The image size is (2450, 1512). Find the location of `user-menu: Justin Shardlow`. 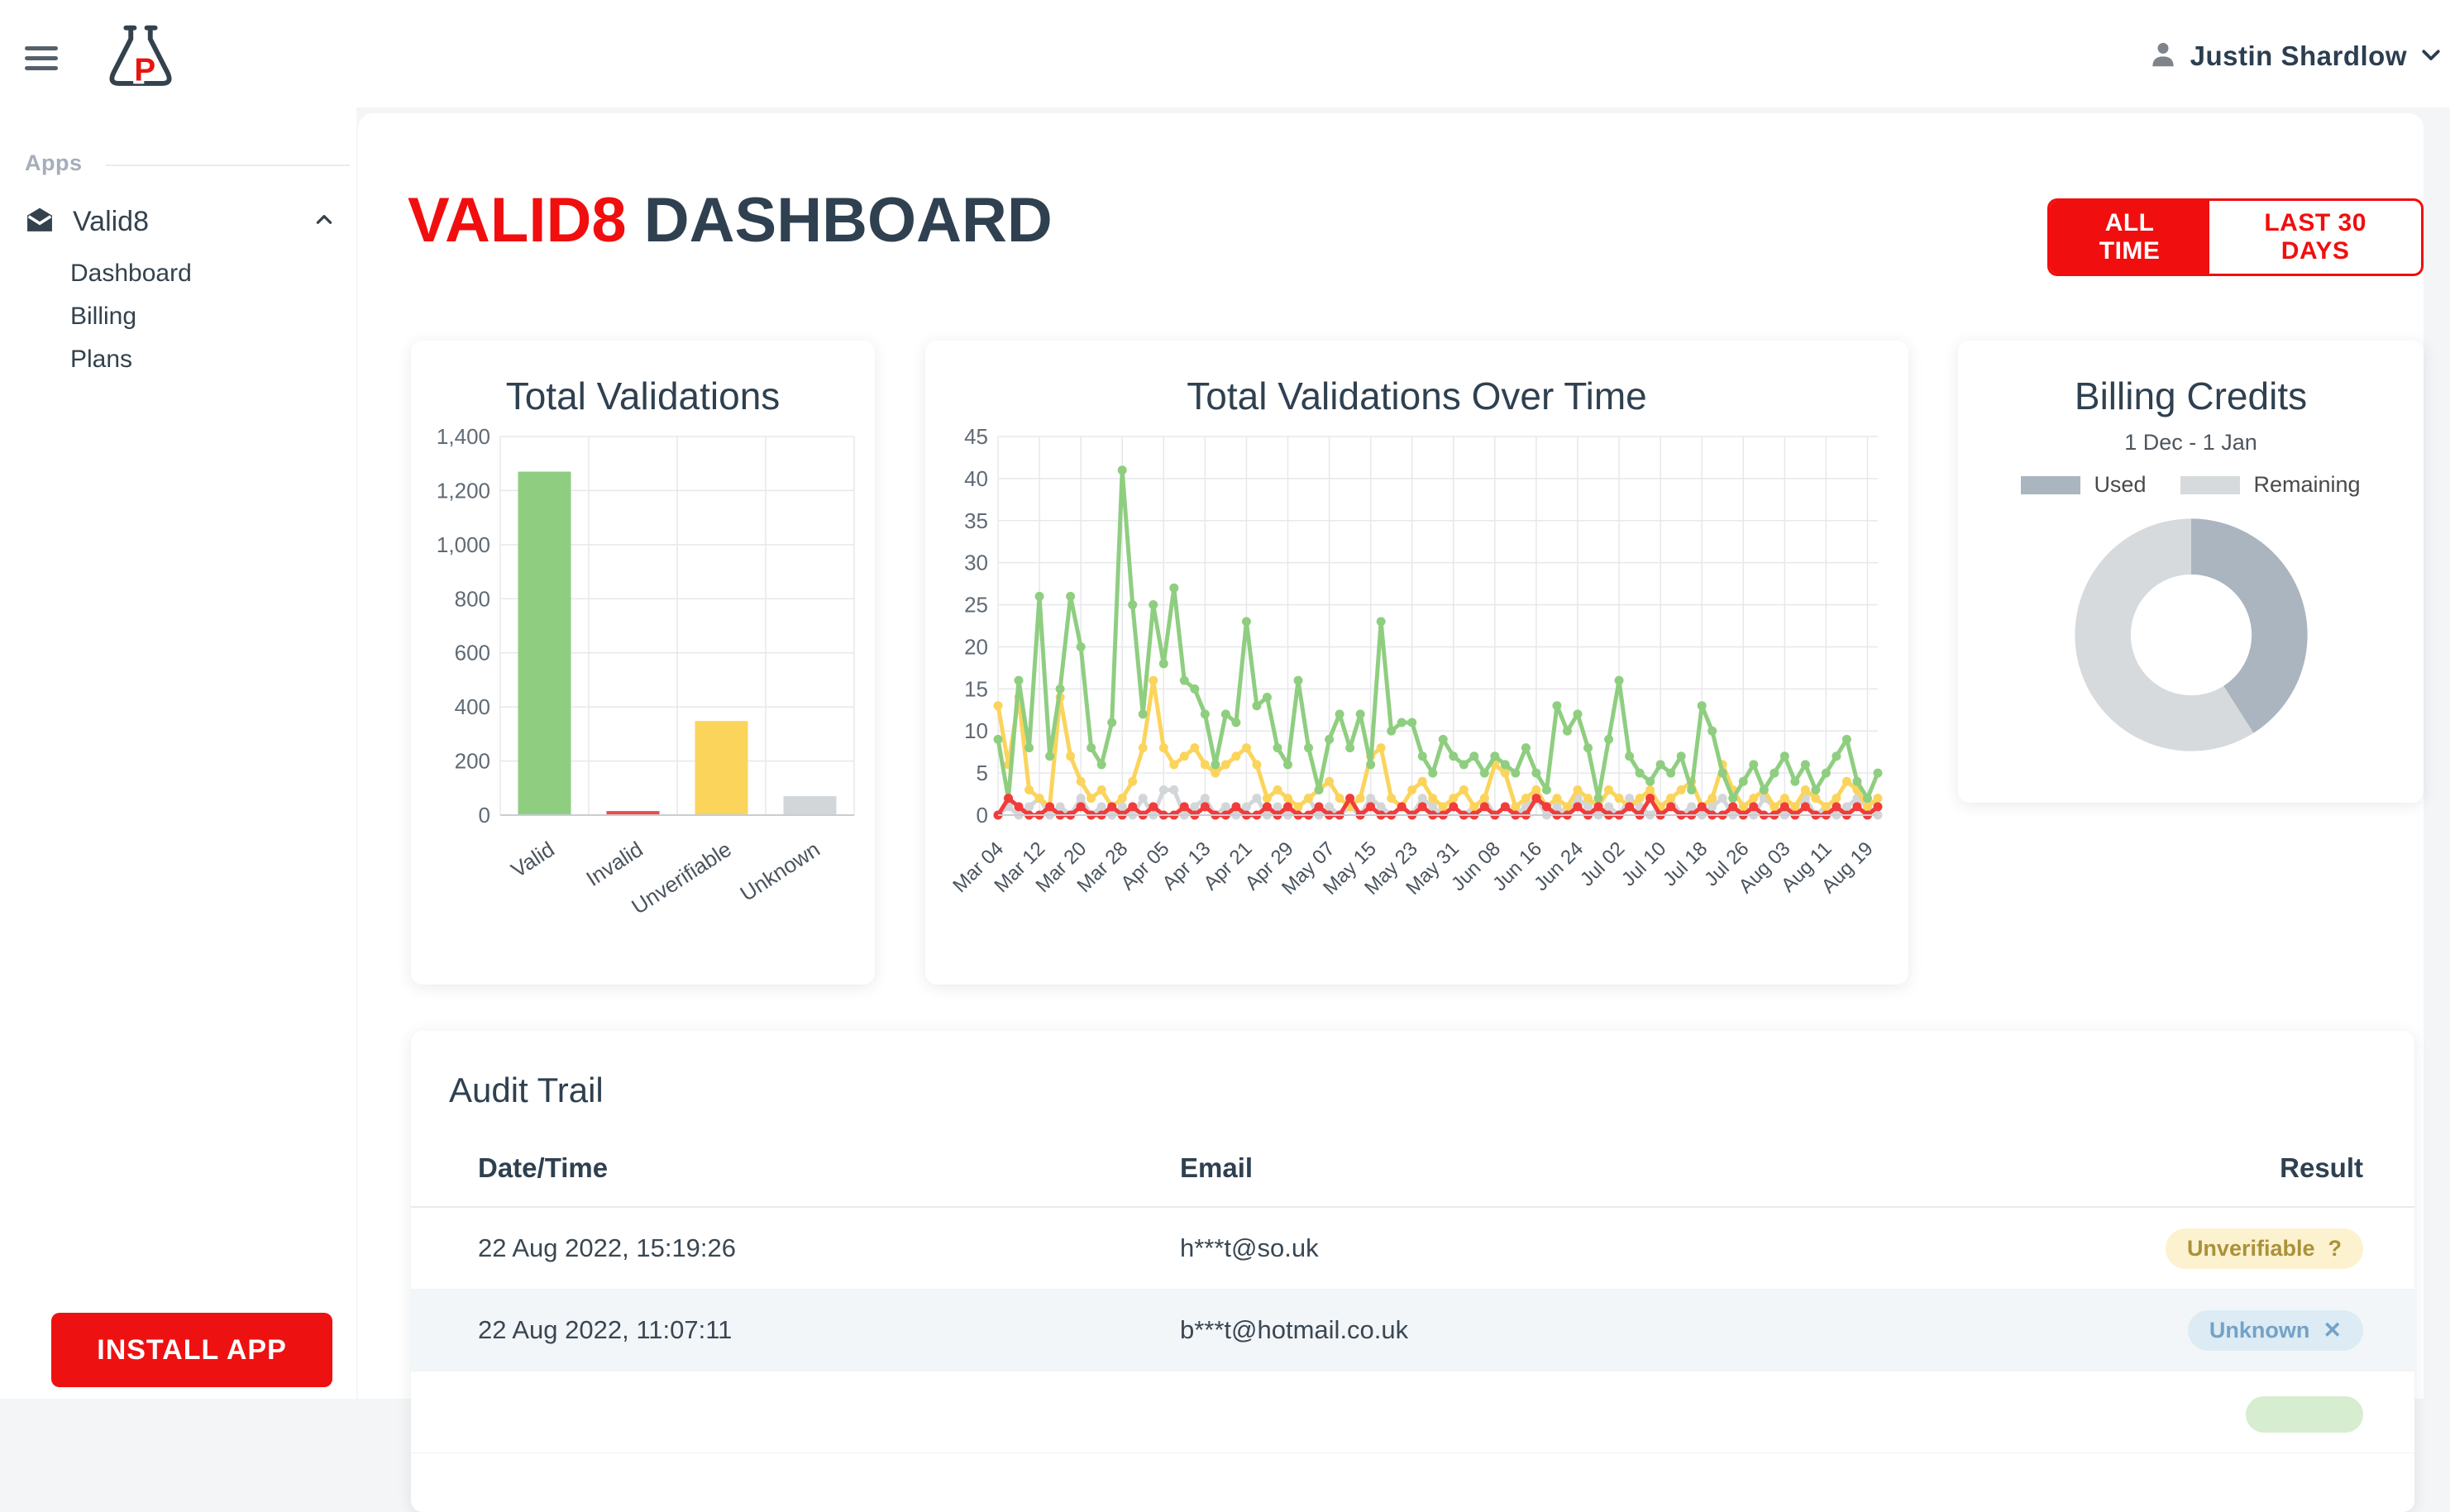

user-menu: Justin Shardlow is located at coordinates (2295, 56).